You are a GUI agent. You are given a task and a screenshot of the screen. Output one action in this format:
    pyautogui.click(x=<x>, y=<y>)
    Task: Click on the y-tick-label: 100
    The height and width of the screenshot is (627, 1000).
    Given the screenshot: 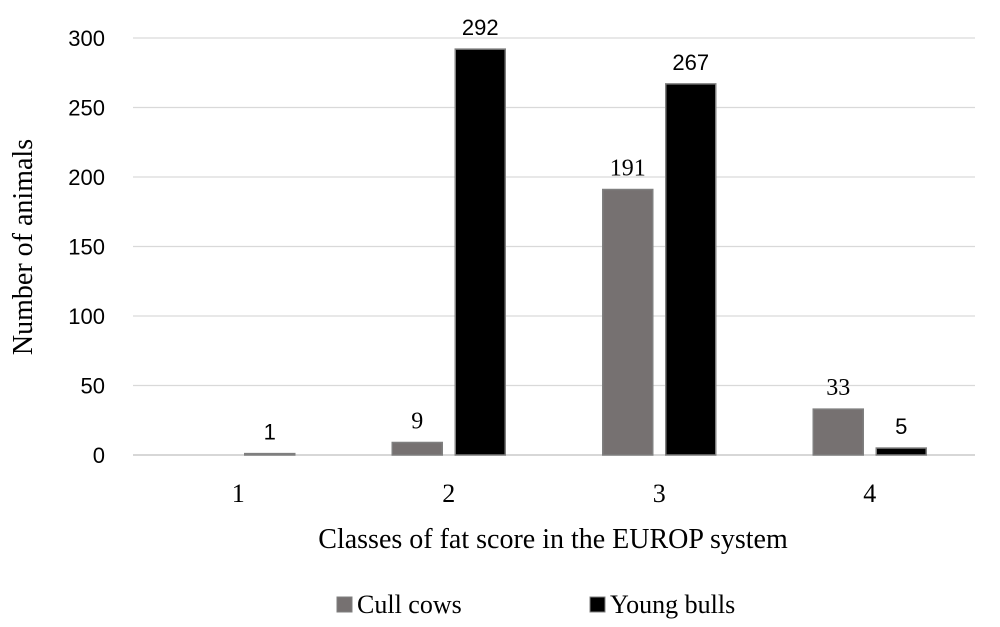 What is the action you would take?
    pyautogui.click(x=86, y=316)
    